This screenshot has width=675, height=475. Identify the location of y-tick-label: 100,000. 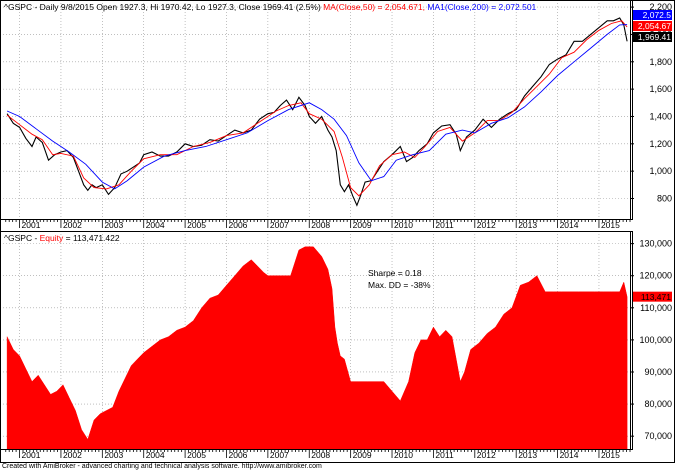
(655, 340).